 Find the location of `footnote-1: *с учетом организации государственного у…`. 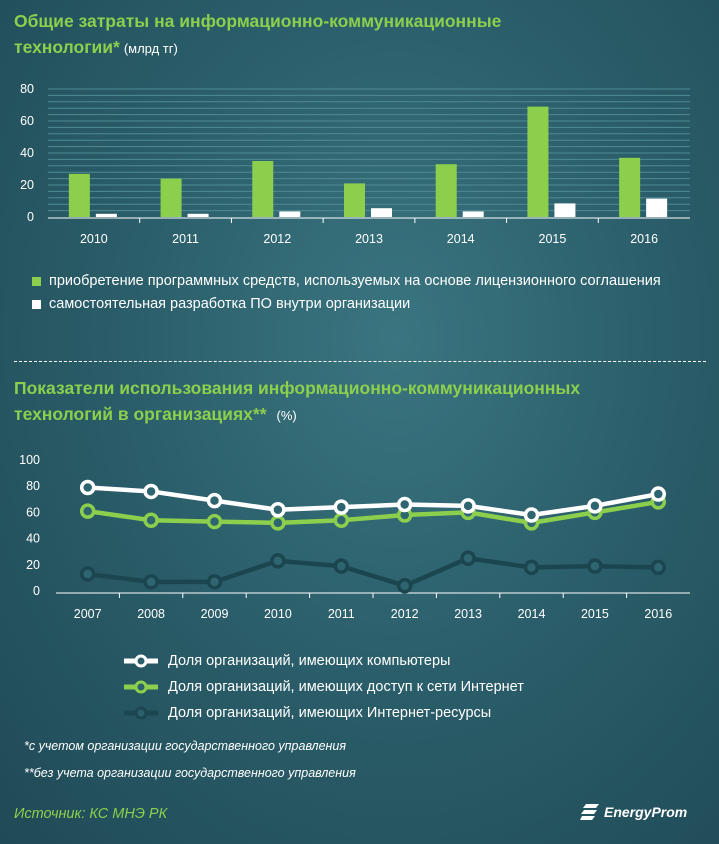

footnote-1: *с учетом организации государственного у… is located at coordinates (185, 746).